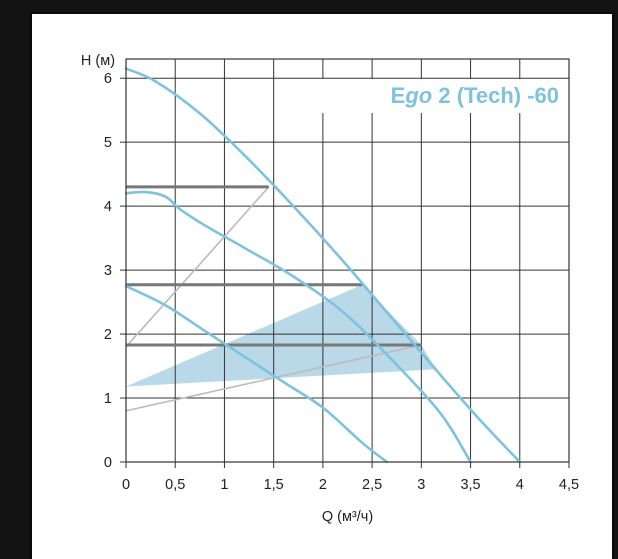 The image size is (618, 559). I want to click on x-tick-label: 4, so click(520, 485).